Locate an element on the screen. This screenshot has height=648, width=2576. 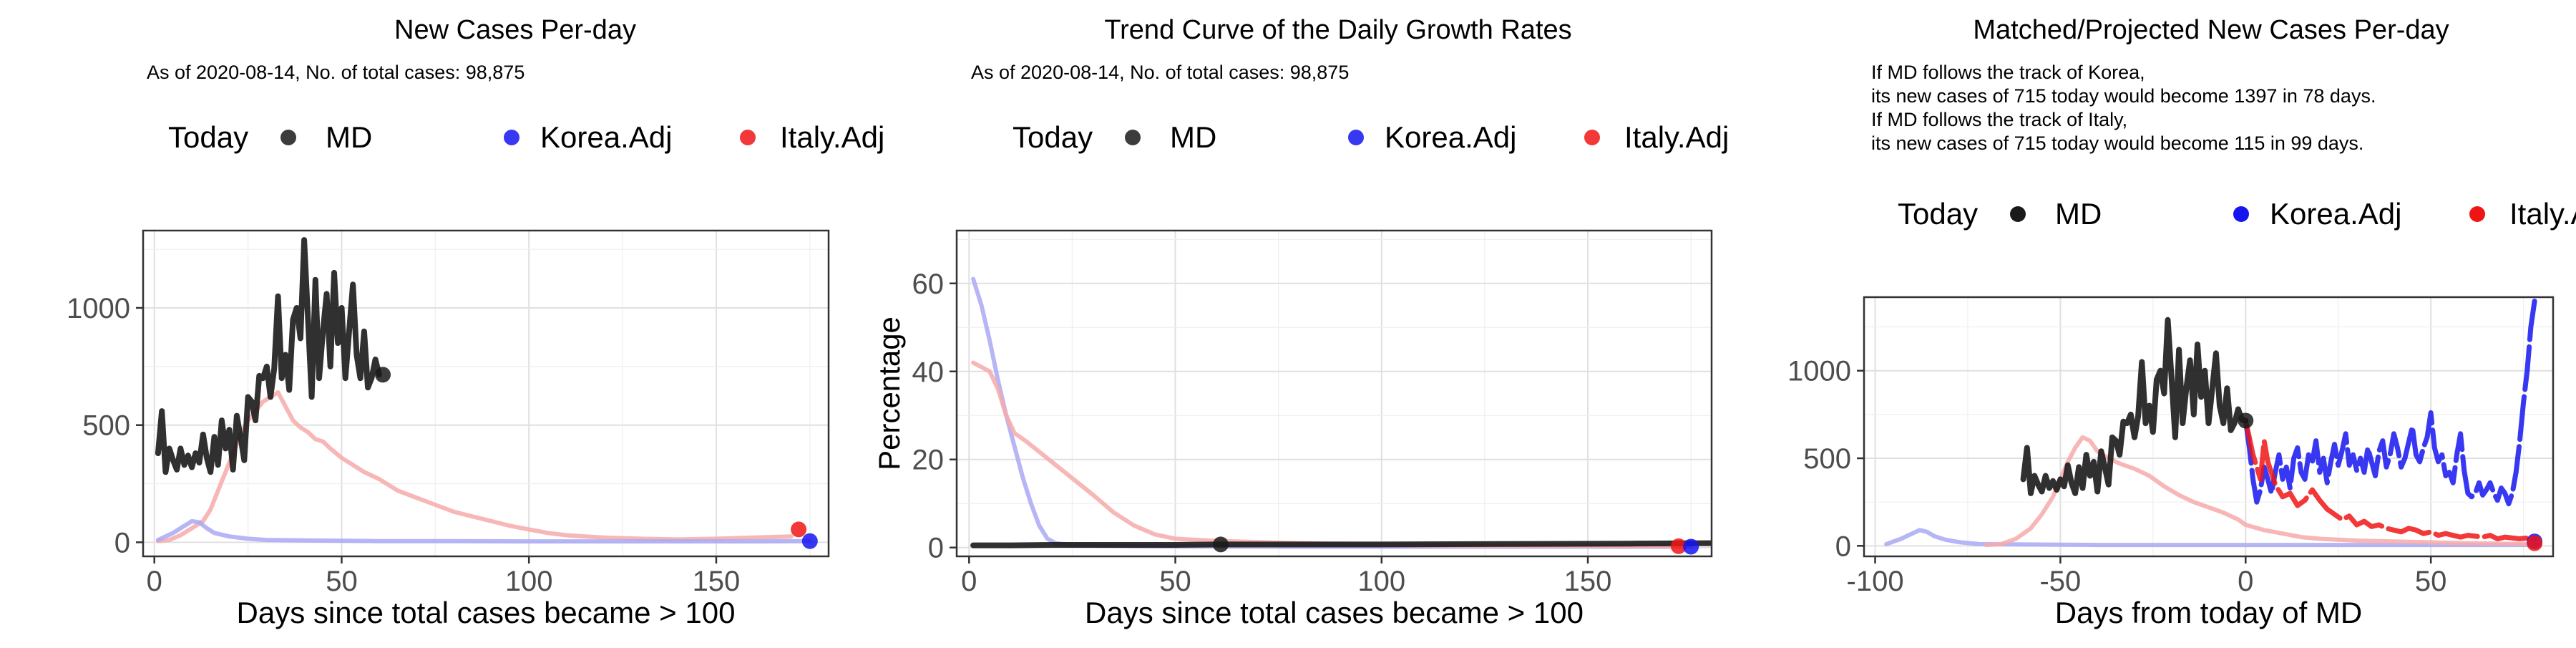
axis-ticks: 0 50 100 150 0 20 40 60 is located at coordinates (1262, 433).